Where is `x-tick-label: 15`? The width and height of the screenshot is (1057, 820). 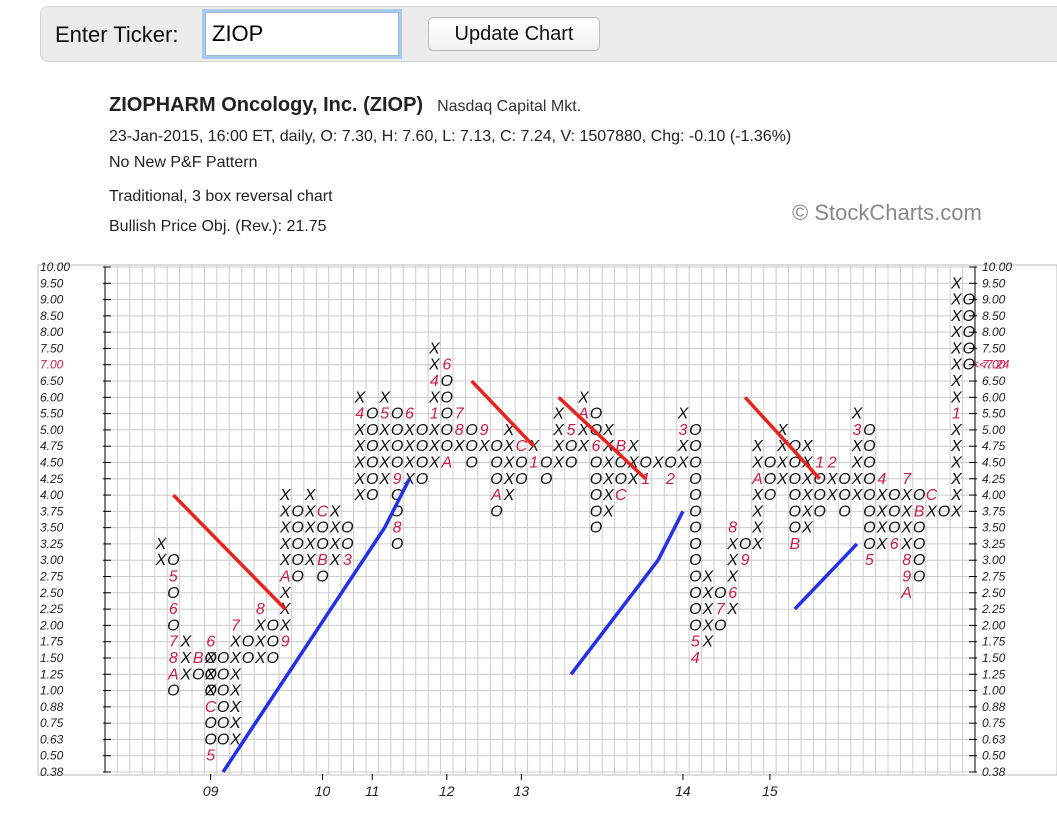
x-tick-label: 15 is located at coordinates (770, 791).